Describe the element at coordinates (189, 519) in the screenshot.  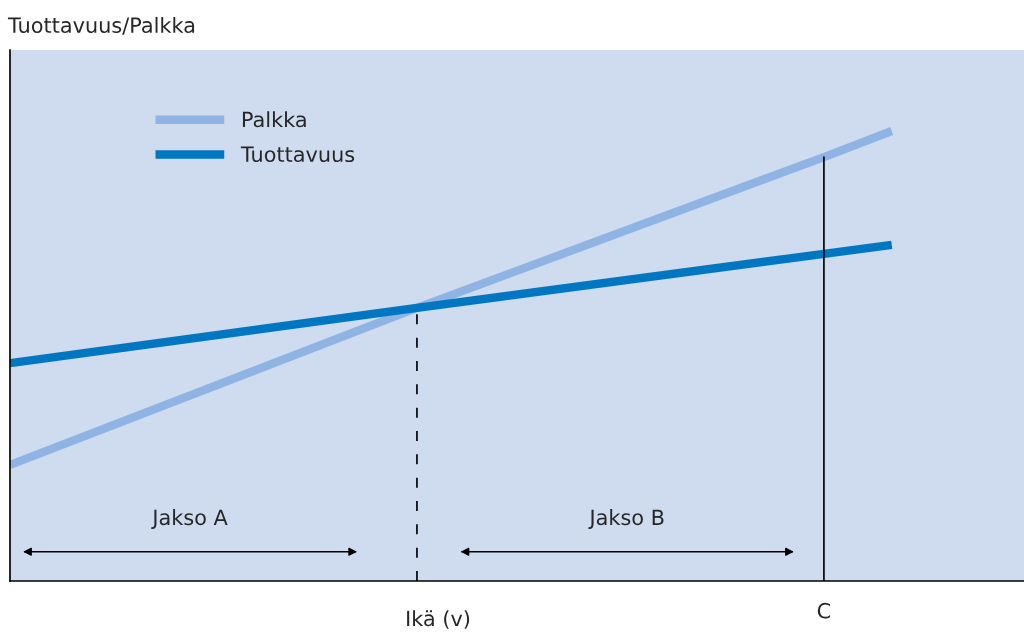
I see `annotation: Jakso A` at that location.